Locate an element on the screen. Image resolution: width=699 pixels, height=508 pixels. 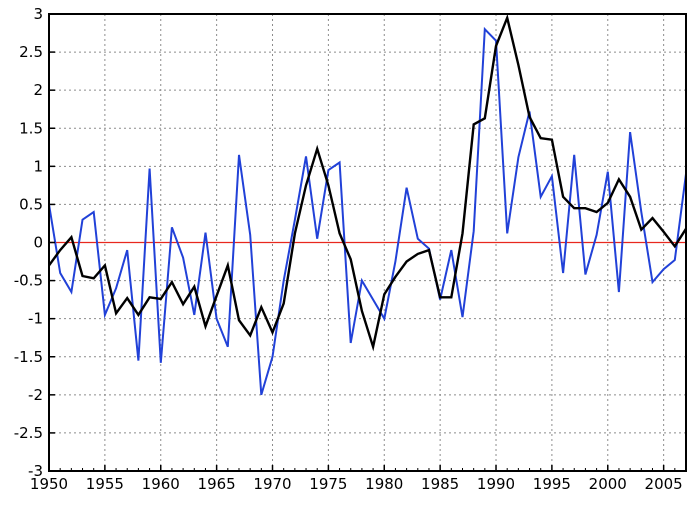
y-tick-label: 2.5 is located at coordinates (31, 52).